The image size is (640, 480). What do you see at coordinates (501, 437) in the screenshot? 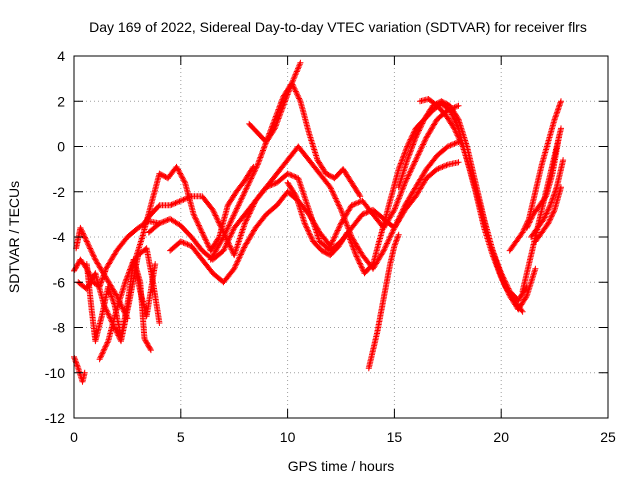
I see `x-tick-label: 20` at bounding box center [501, 437].